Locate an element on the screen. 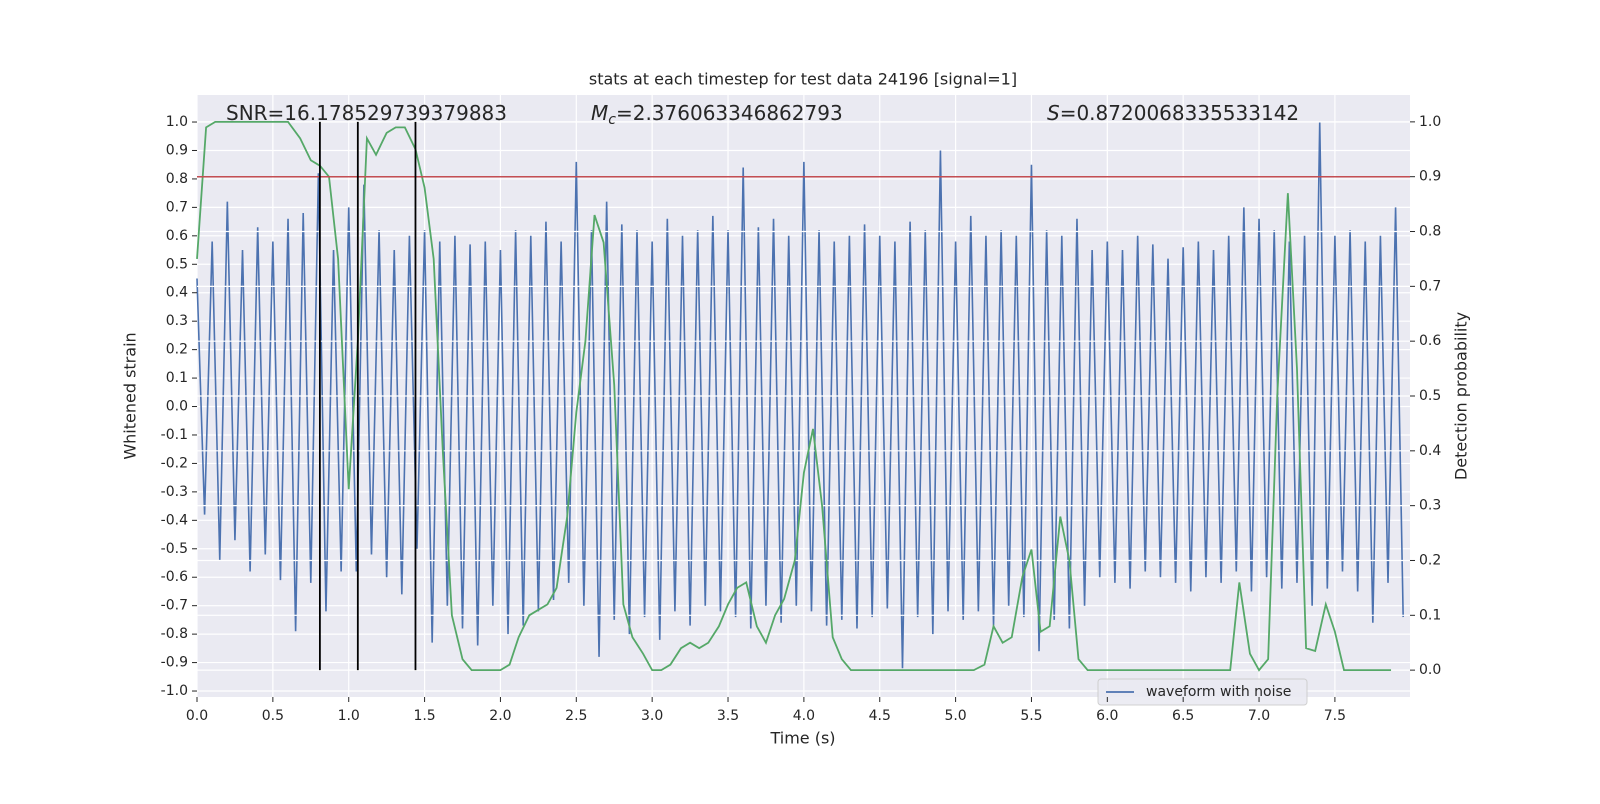 This screenshot has height=804, width=1600. y-tick-label: -0.4 is located at coordinates (174, 520).